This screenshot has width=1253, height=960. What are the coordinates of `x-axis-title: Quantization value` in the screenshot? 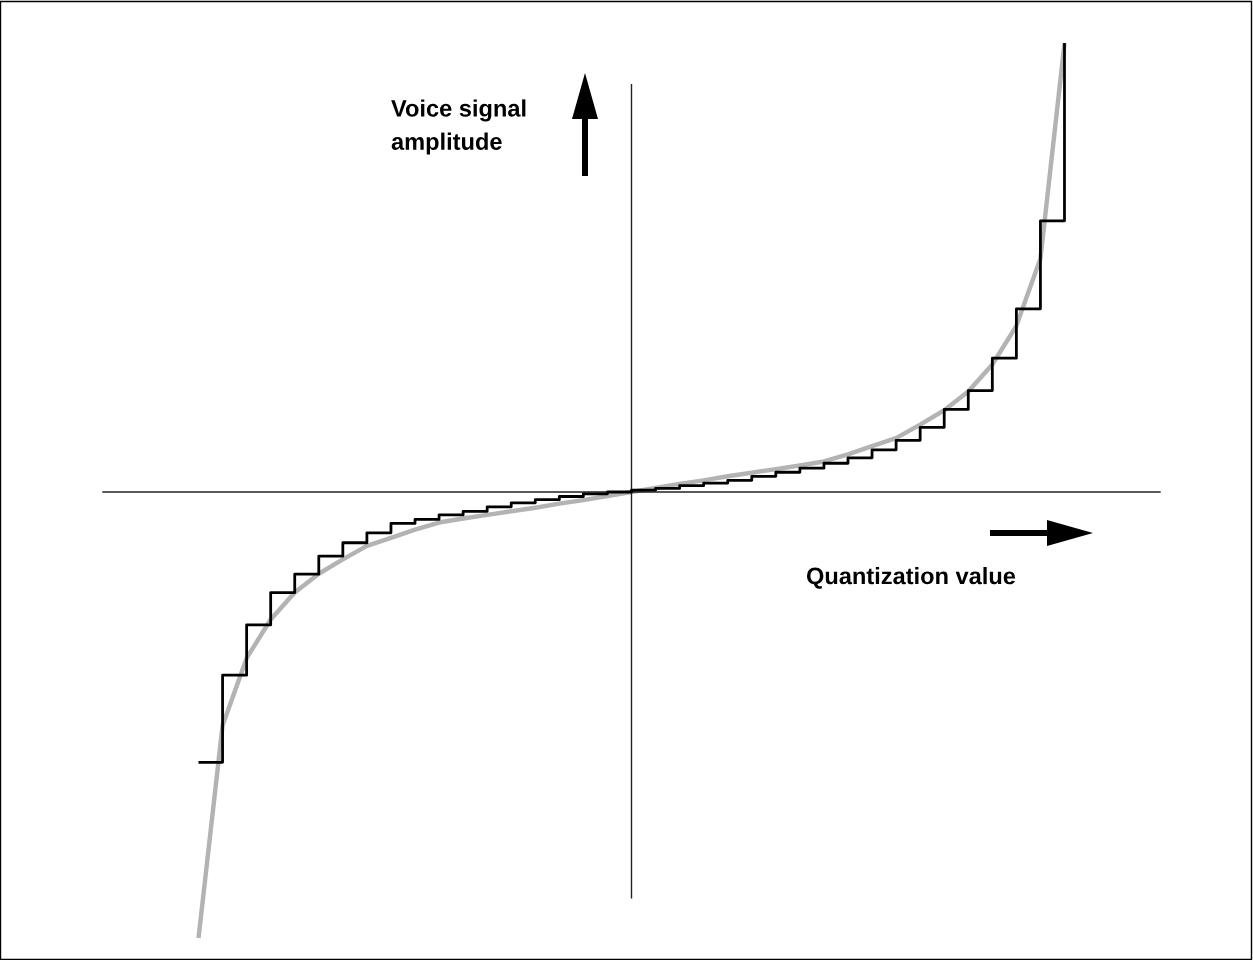 It's located at (911, 577).